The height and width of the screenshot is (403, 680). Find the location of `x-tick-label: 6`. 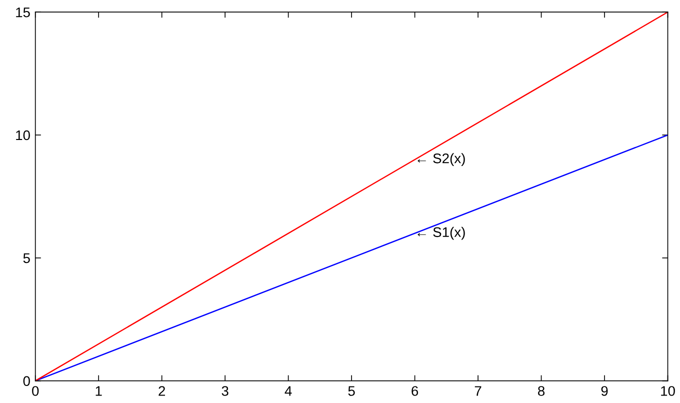

x-tick-label: 6 is located at coordinates (415, 391).